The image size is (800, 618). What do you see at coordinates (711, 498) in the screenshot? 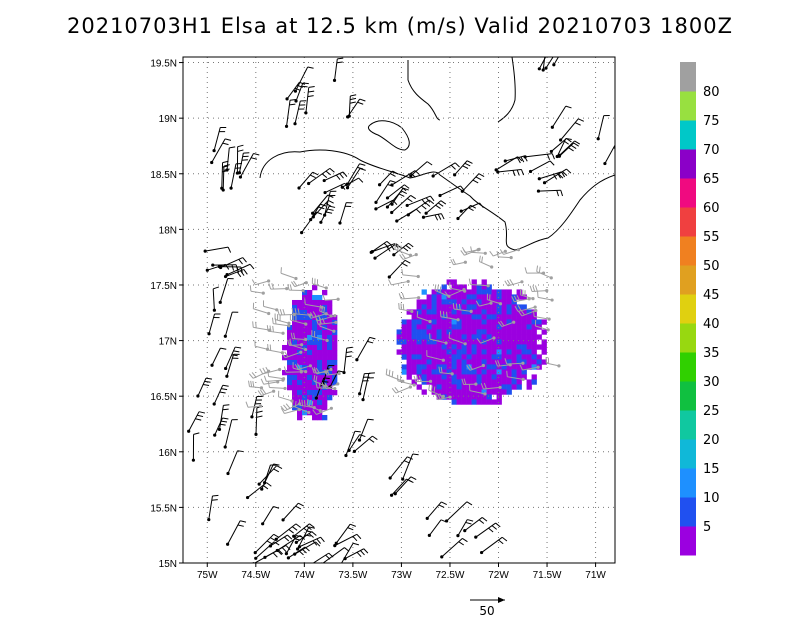
I see `colorbar-label: 10` at bounding box center [711, 498].